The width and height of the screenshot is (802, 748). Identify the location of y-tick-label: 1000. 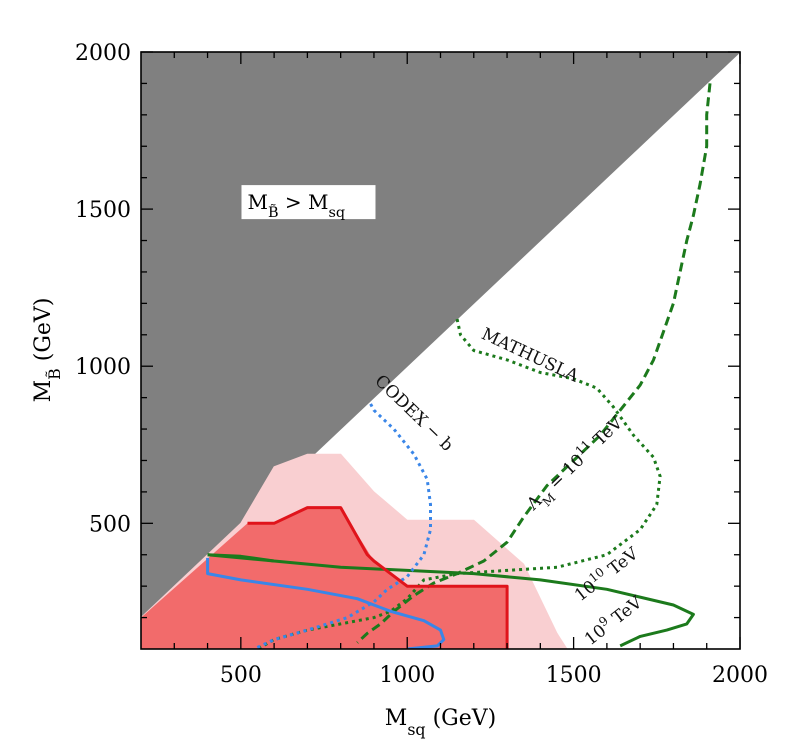
(103, 367).